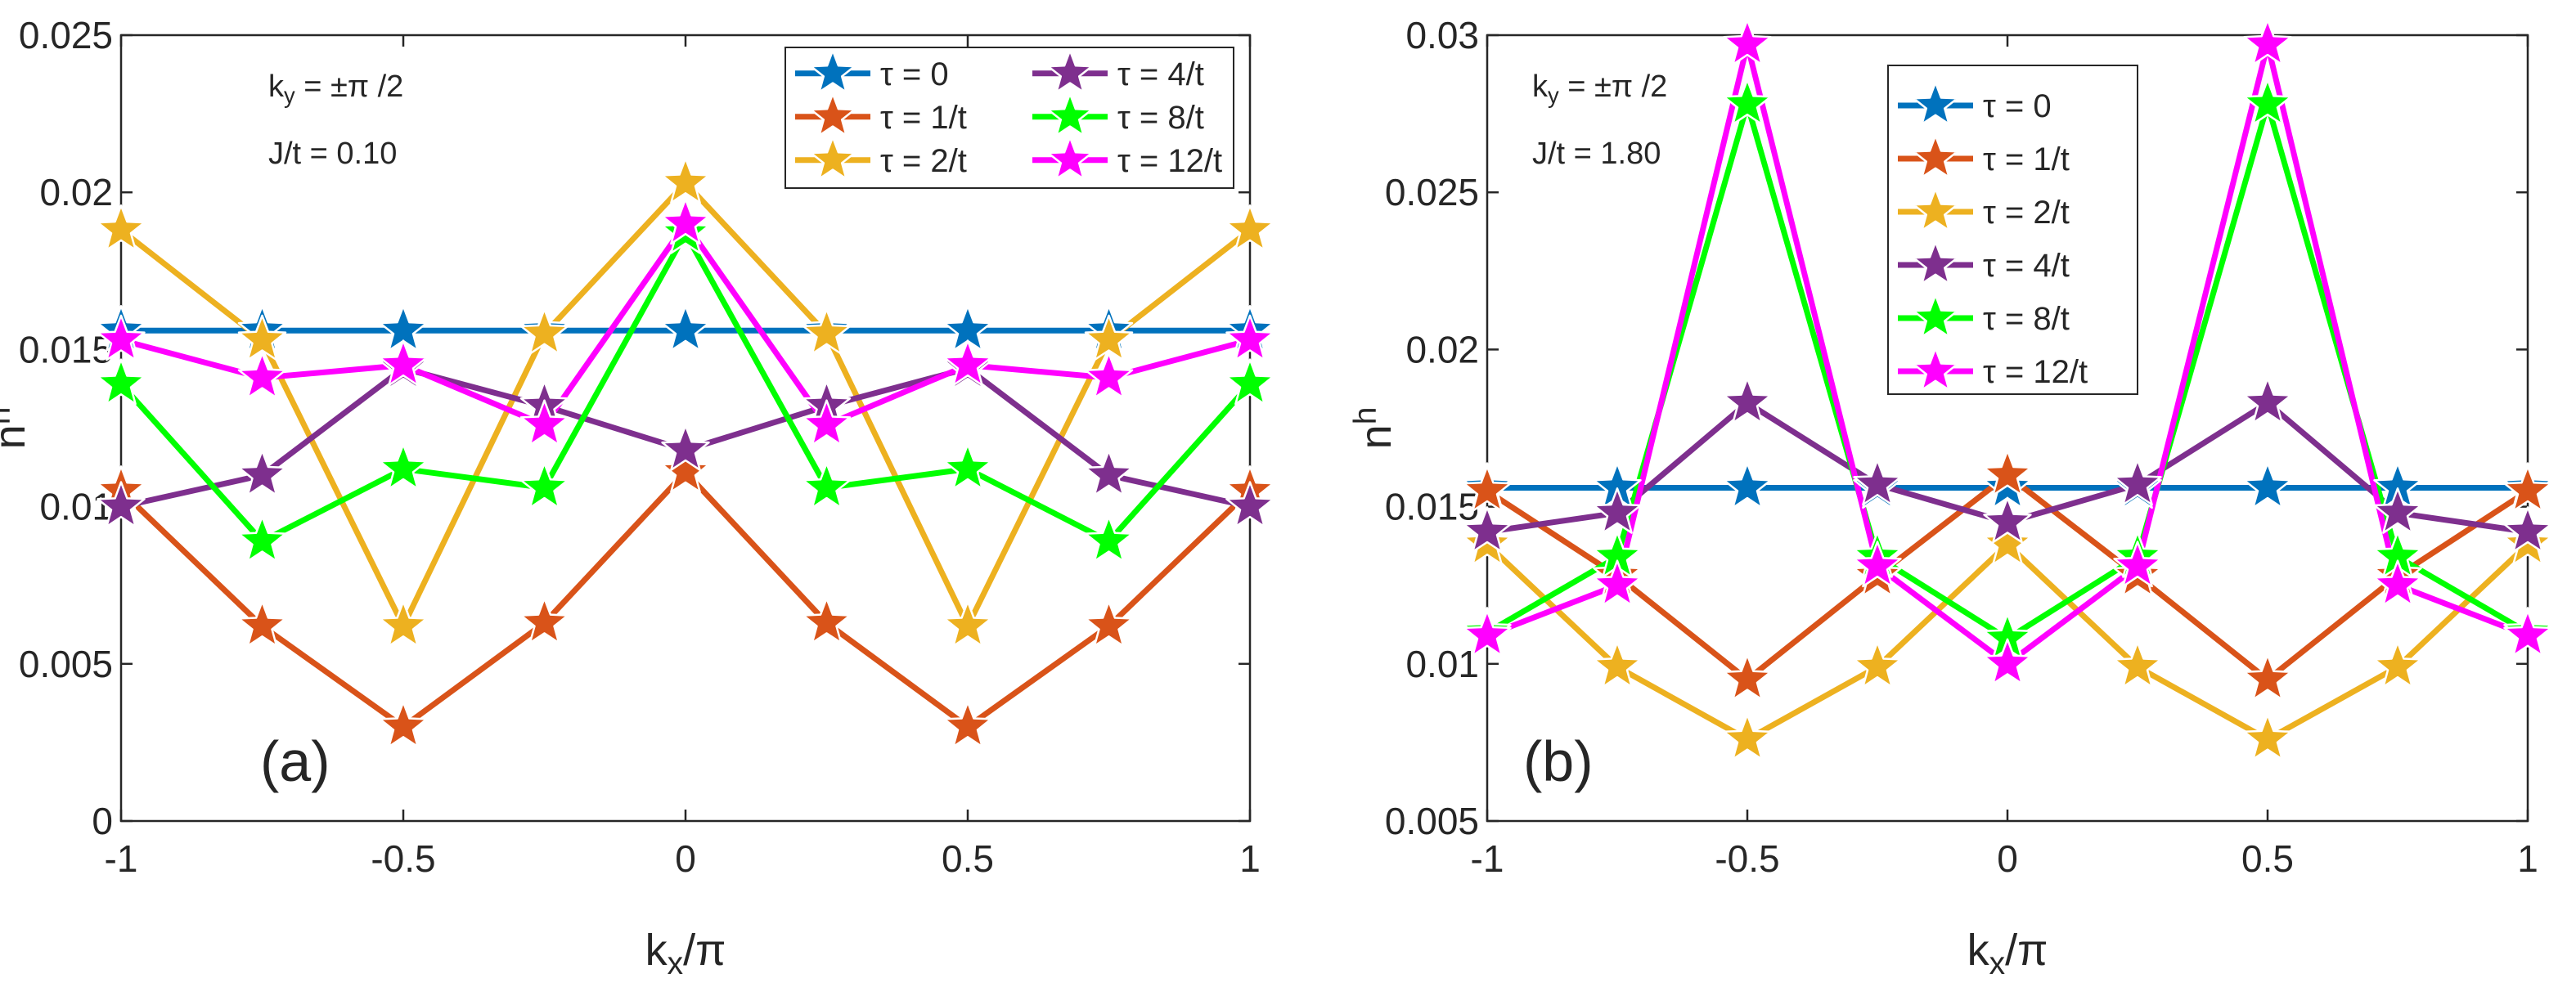 The image size is (2576, 996). I want to click on panel-label: (b), so click(1558, 761).